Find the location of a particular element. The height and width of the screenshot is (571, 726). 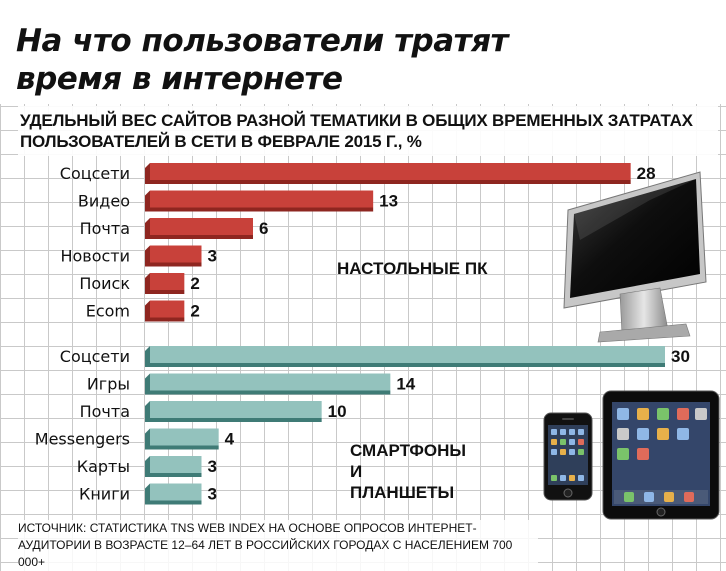

mobile-category-label: Книги is located at coordinates (104, 494).